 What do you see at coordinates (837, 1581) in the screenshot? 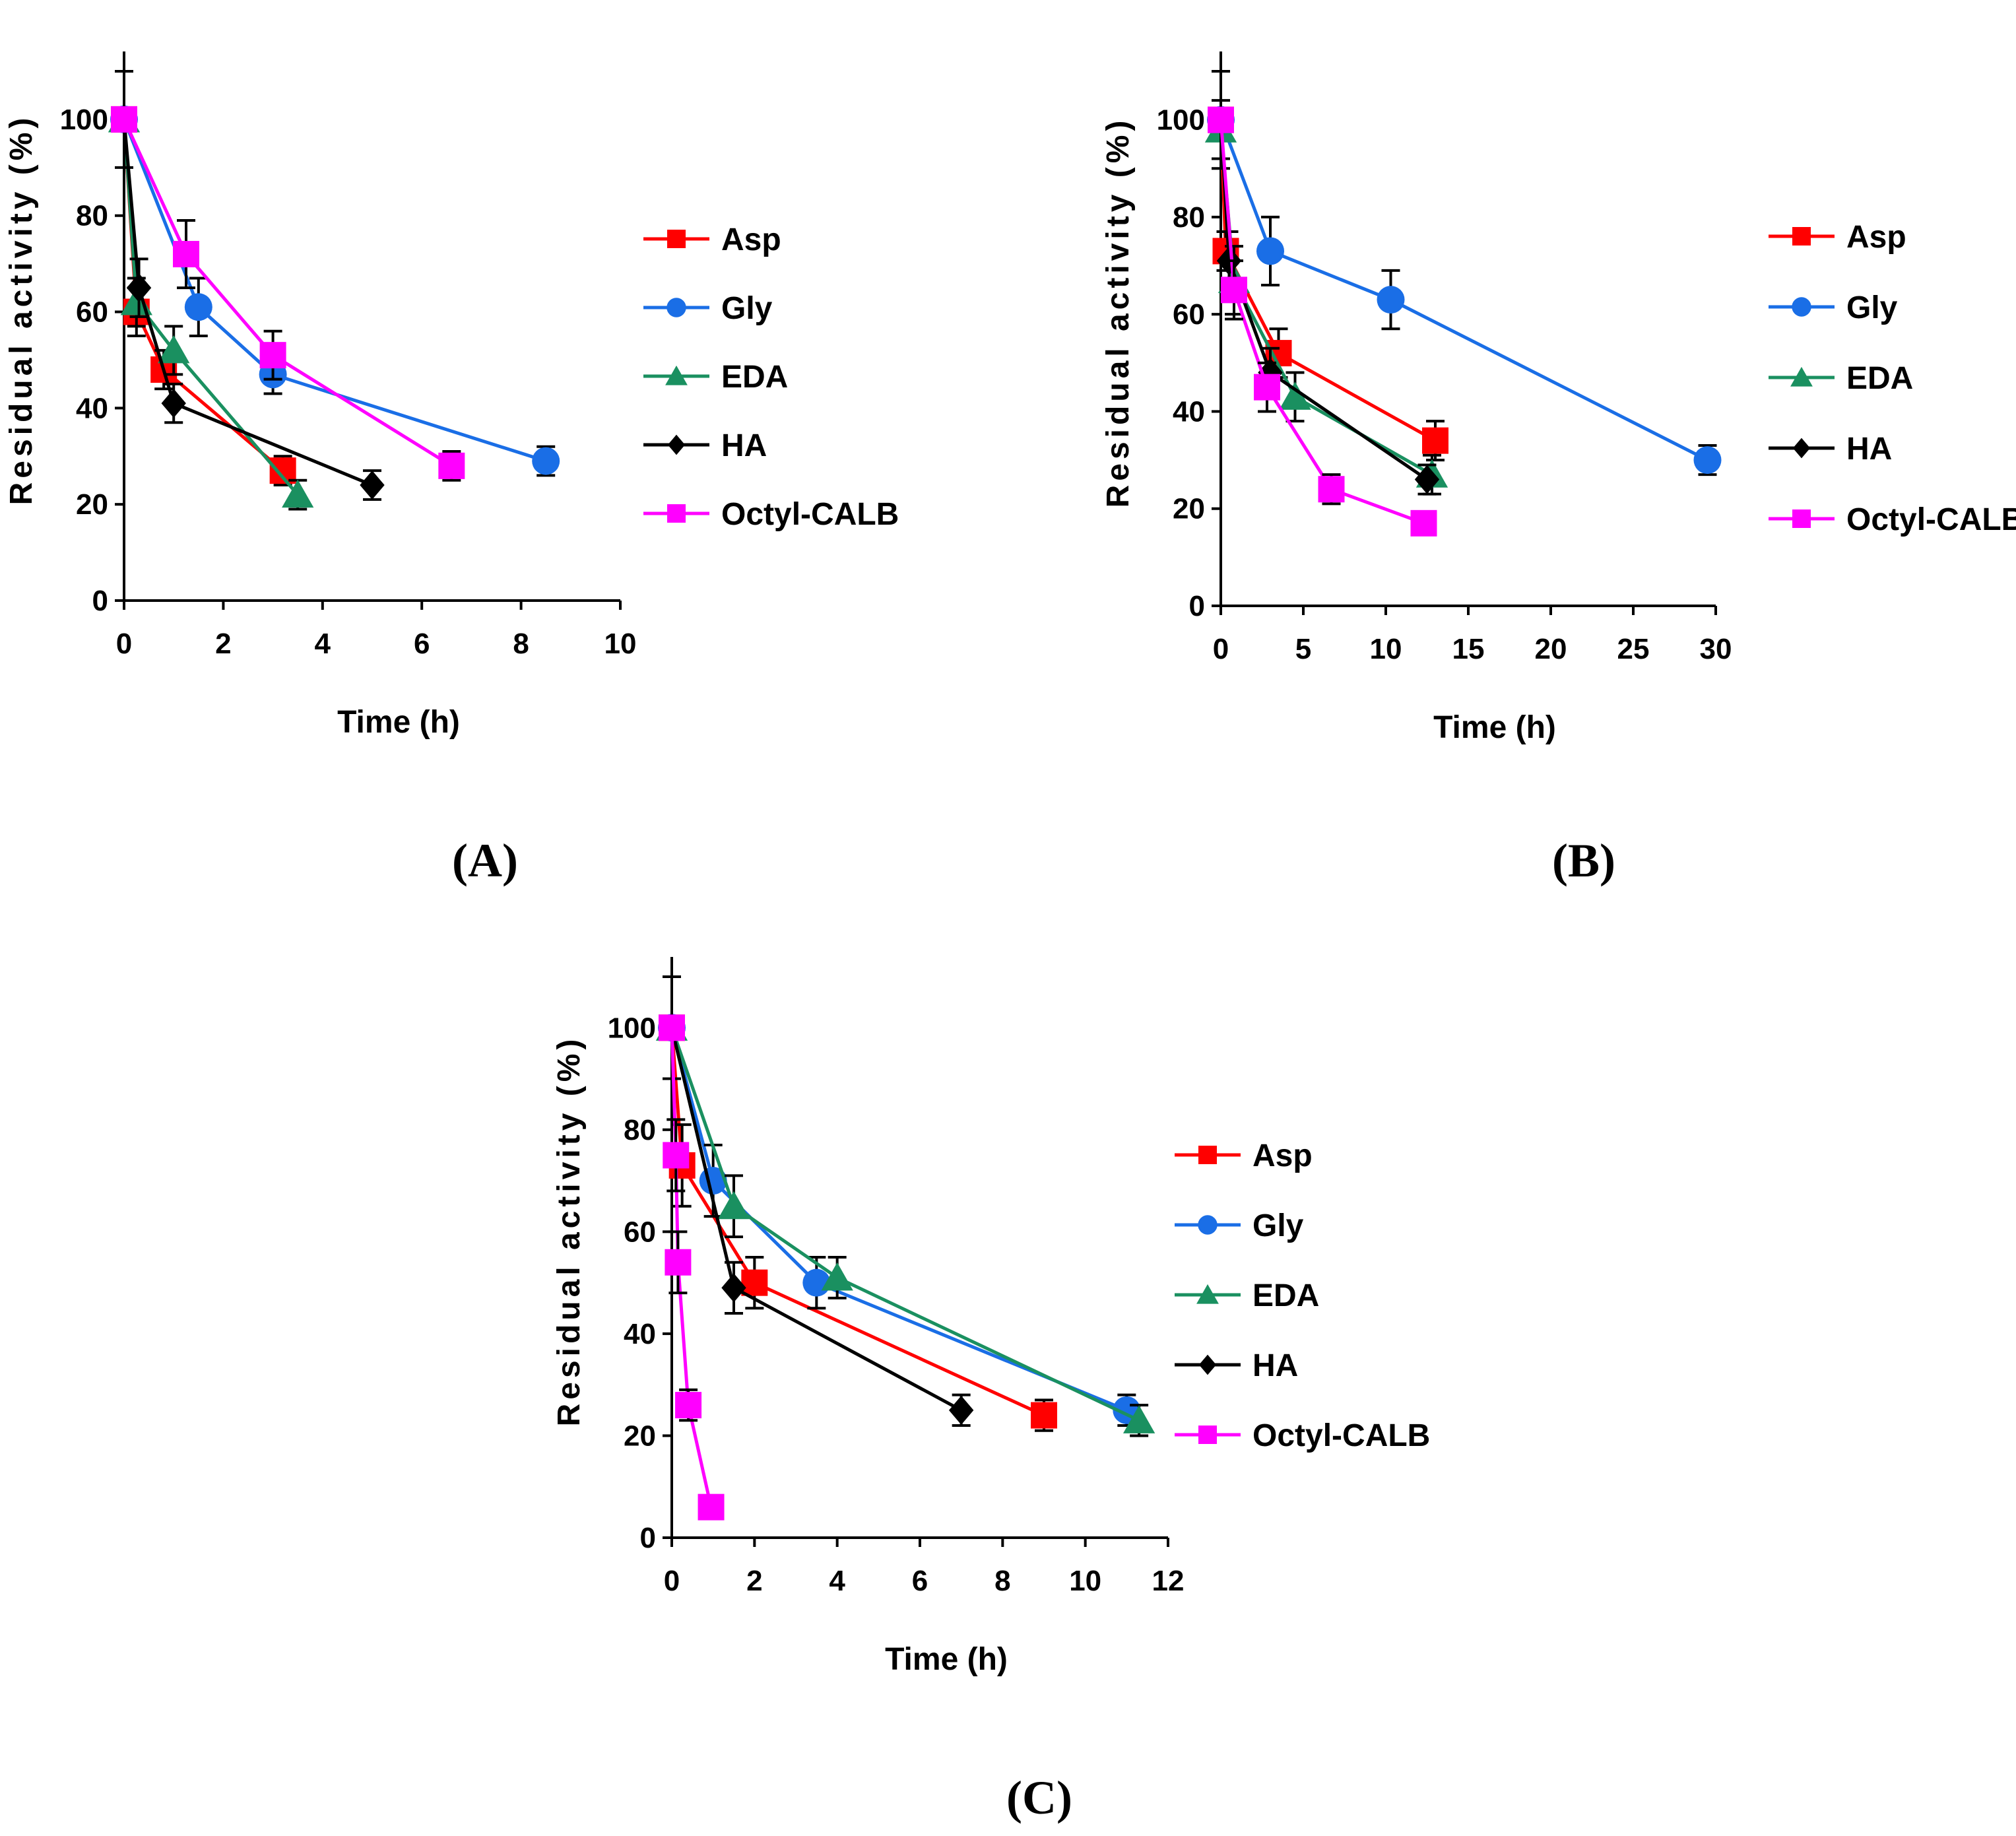
I see `x-tick-label: 4` at bounding box center [837, 1581].